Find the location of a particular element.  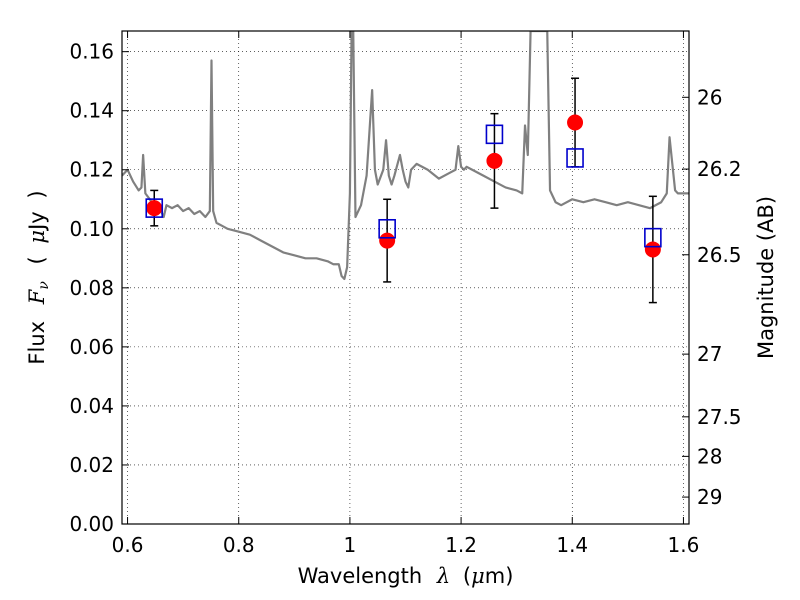

right-tick-label: 28 is located at coordinates (709, 456).